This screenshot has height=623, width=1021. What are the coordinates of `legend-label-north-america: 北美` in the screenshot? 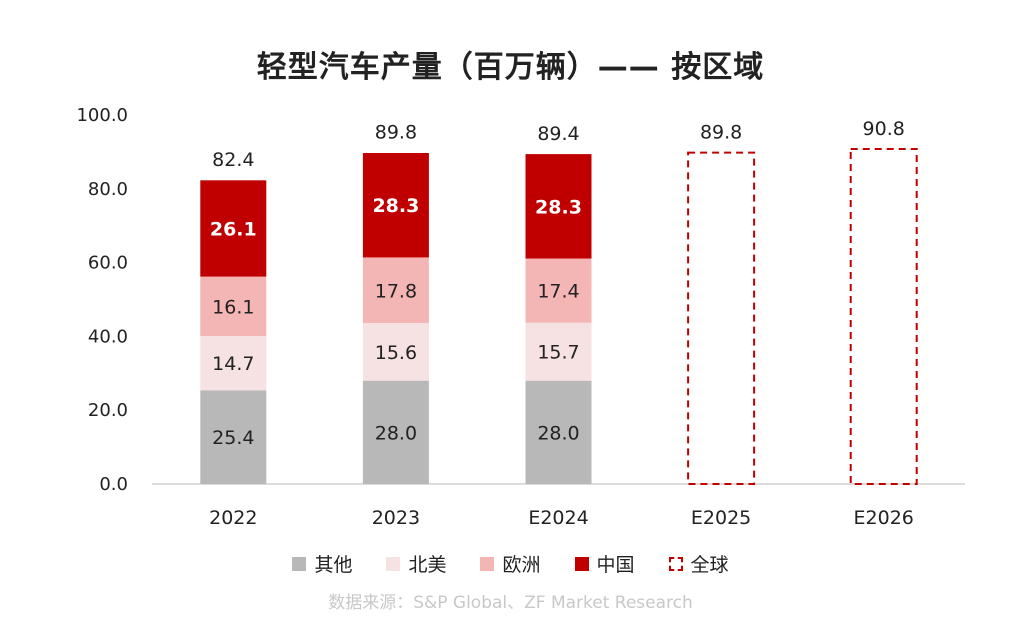 It's located at (427, 565).